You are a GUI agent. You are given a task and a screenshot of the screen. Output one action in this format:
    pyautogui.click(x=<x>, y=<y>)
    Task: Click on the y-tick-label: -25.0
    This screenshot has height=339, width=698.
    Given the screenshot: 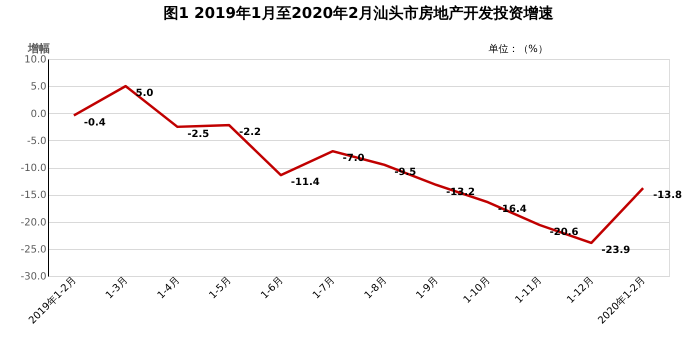 What is the action you would take?
    pyautogui.click(x=33, y=250)
    